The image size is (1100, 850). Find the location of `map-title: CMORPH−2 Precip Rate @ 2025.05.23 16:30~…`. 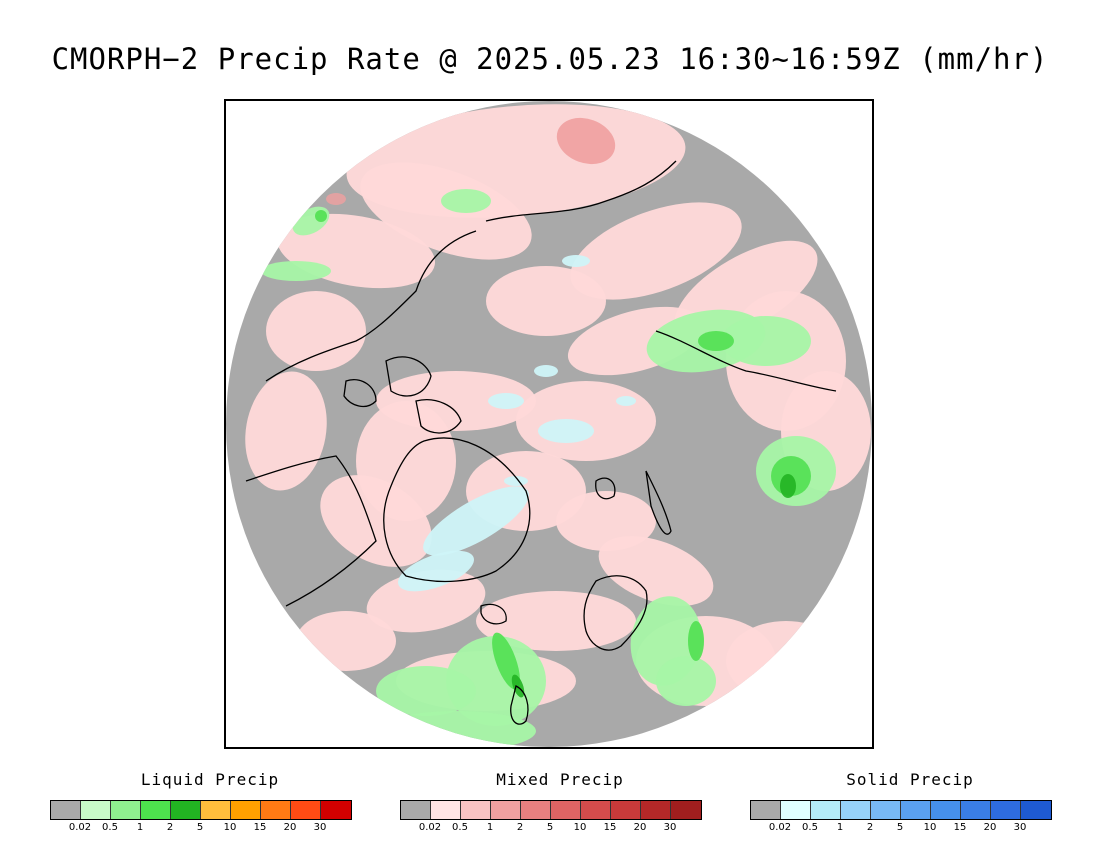

map-title: CMORPH−2 Precip Rate @ 2025.05.23 16:30~… is located at coordinates (550, 59).